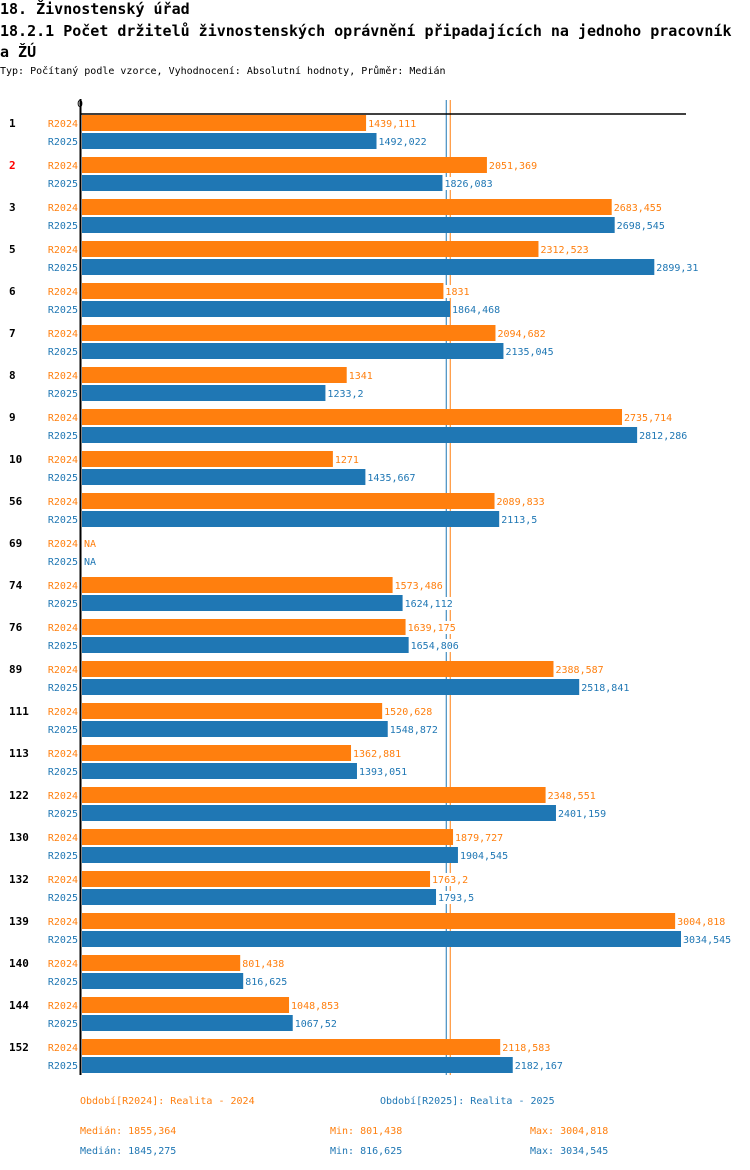  Describe the element at coordinates (16, 501) in the screenshot. I see `category-label: 56` at that location.